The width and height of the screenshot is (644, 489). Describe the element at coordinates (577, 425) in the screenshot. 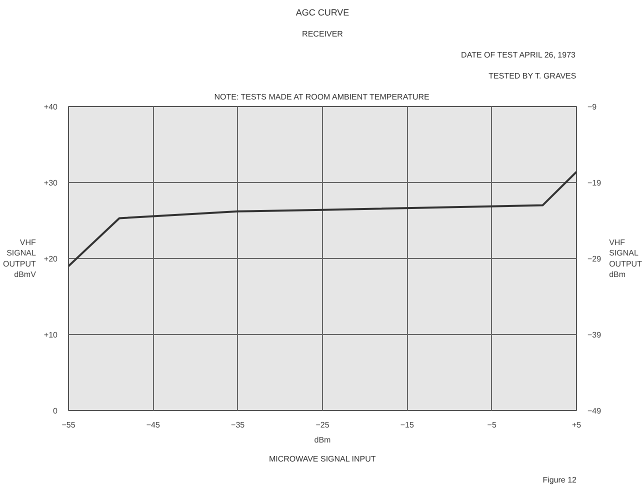

I see `x-tick-label: +5` at that location.